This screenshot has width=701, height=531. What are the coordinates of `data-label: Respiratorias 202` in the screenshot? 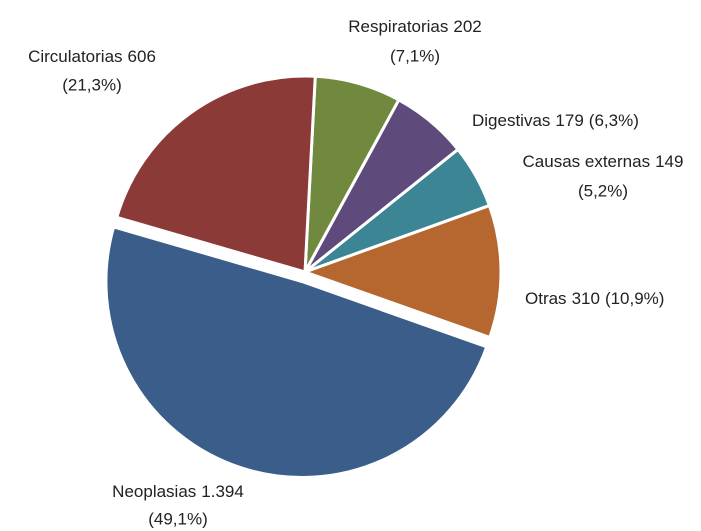 It's located at (415, 26).